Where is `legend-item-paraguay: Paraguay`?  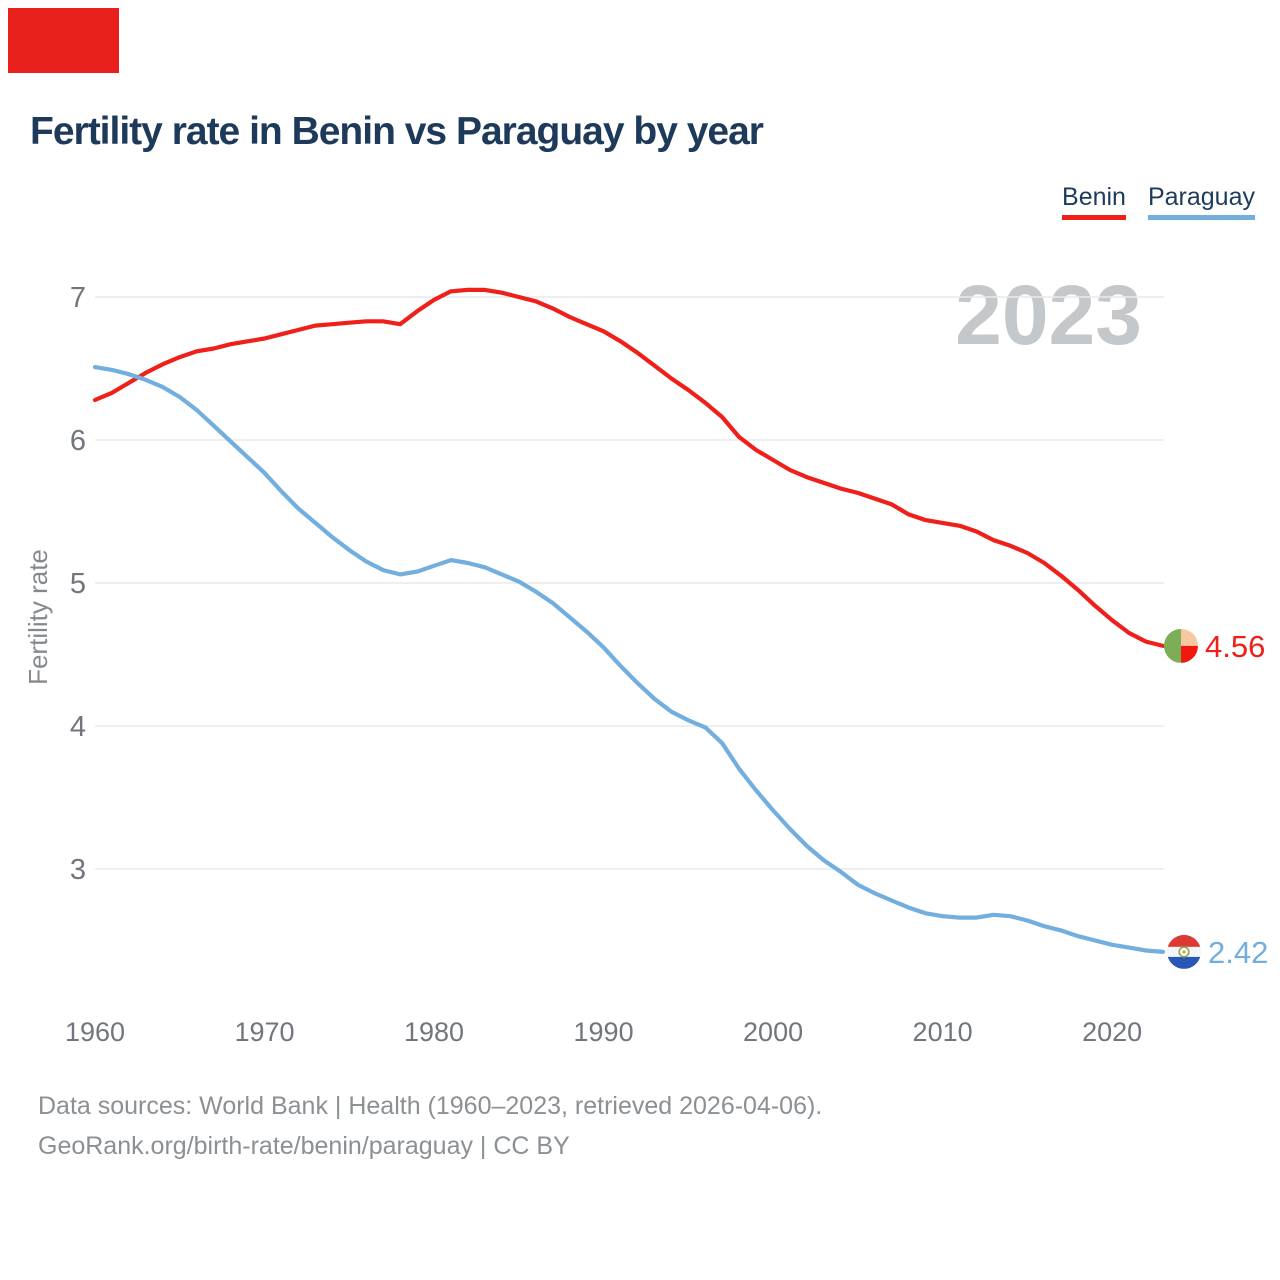 legend-item-paraguay: Paraguay is located at coordinates (1201, 201).